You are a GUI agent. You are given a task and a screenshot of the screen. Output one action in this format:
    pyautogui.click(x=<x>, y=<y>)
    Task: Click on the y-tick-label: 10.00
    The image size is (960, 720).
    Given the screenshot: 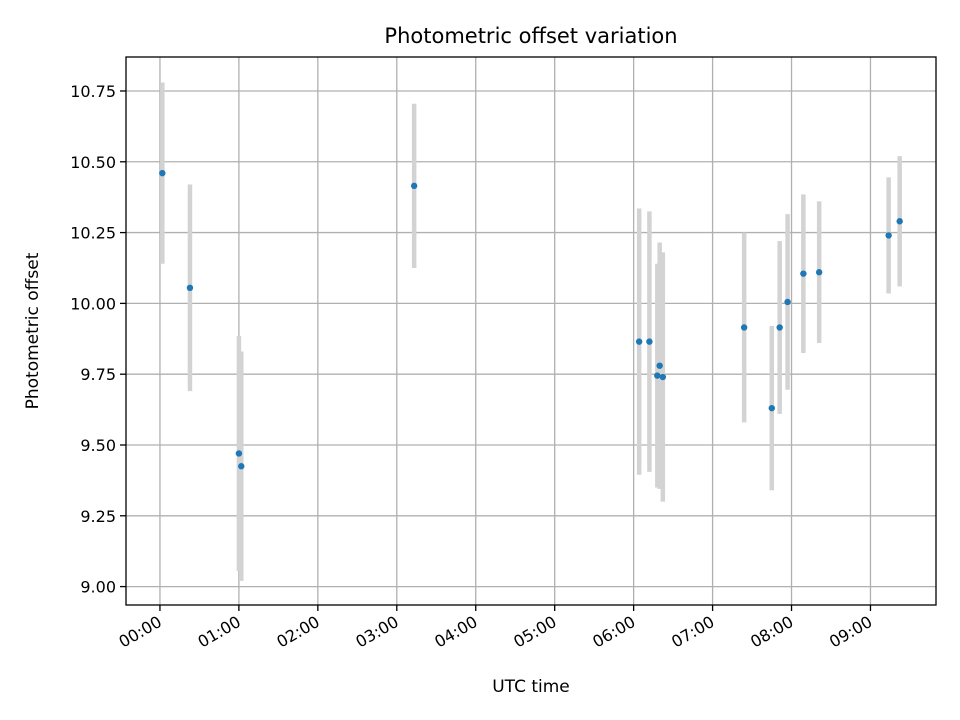 What is the action you would take?
    pyautogui.click(x=93, y=303)
    